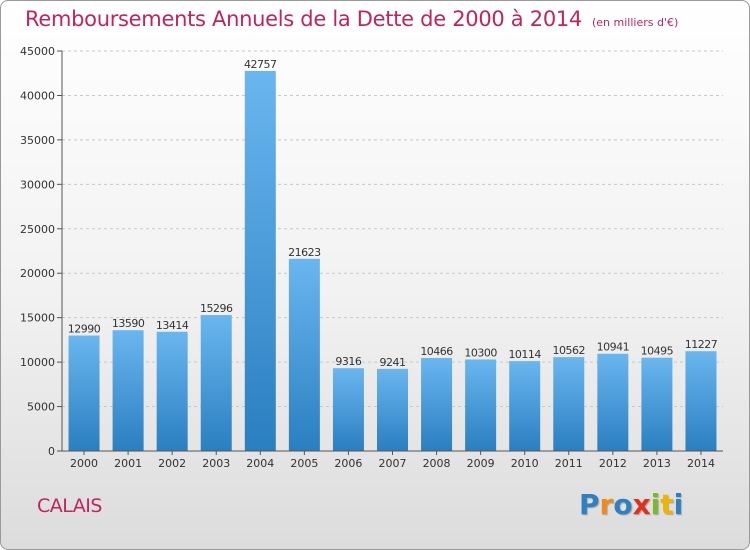 The width and height of the screenshot is (750, 550). What do you see at coordinates (128, 463) in the screenshot?
I see `x-tick-label: 2001` at bounding box center [128, 463].